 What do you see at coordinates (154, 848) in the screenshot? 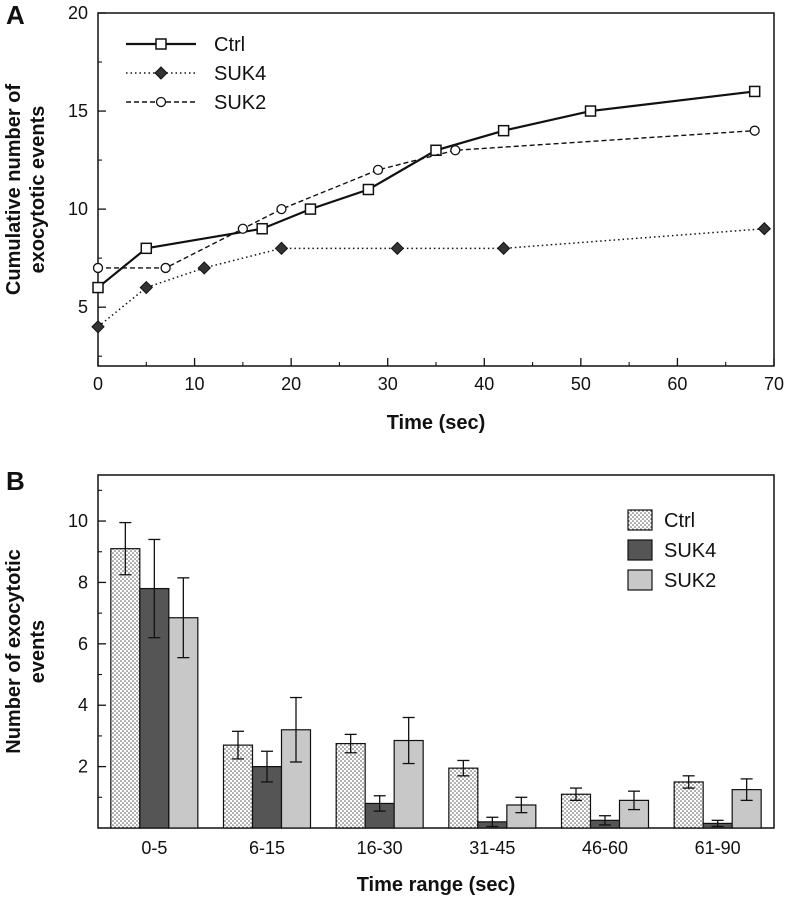
I see `x-tick-label: 0-5` at bounding box center [154, 848].